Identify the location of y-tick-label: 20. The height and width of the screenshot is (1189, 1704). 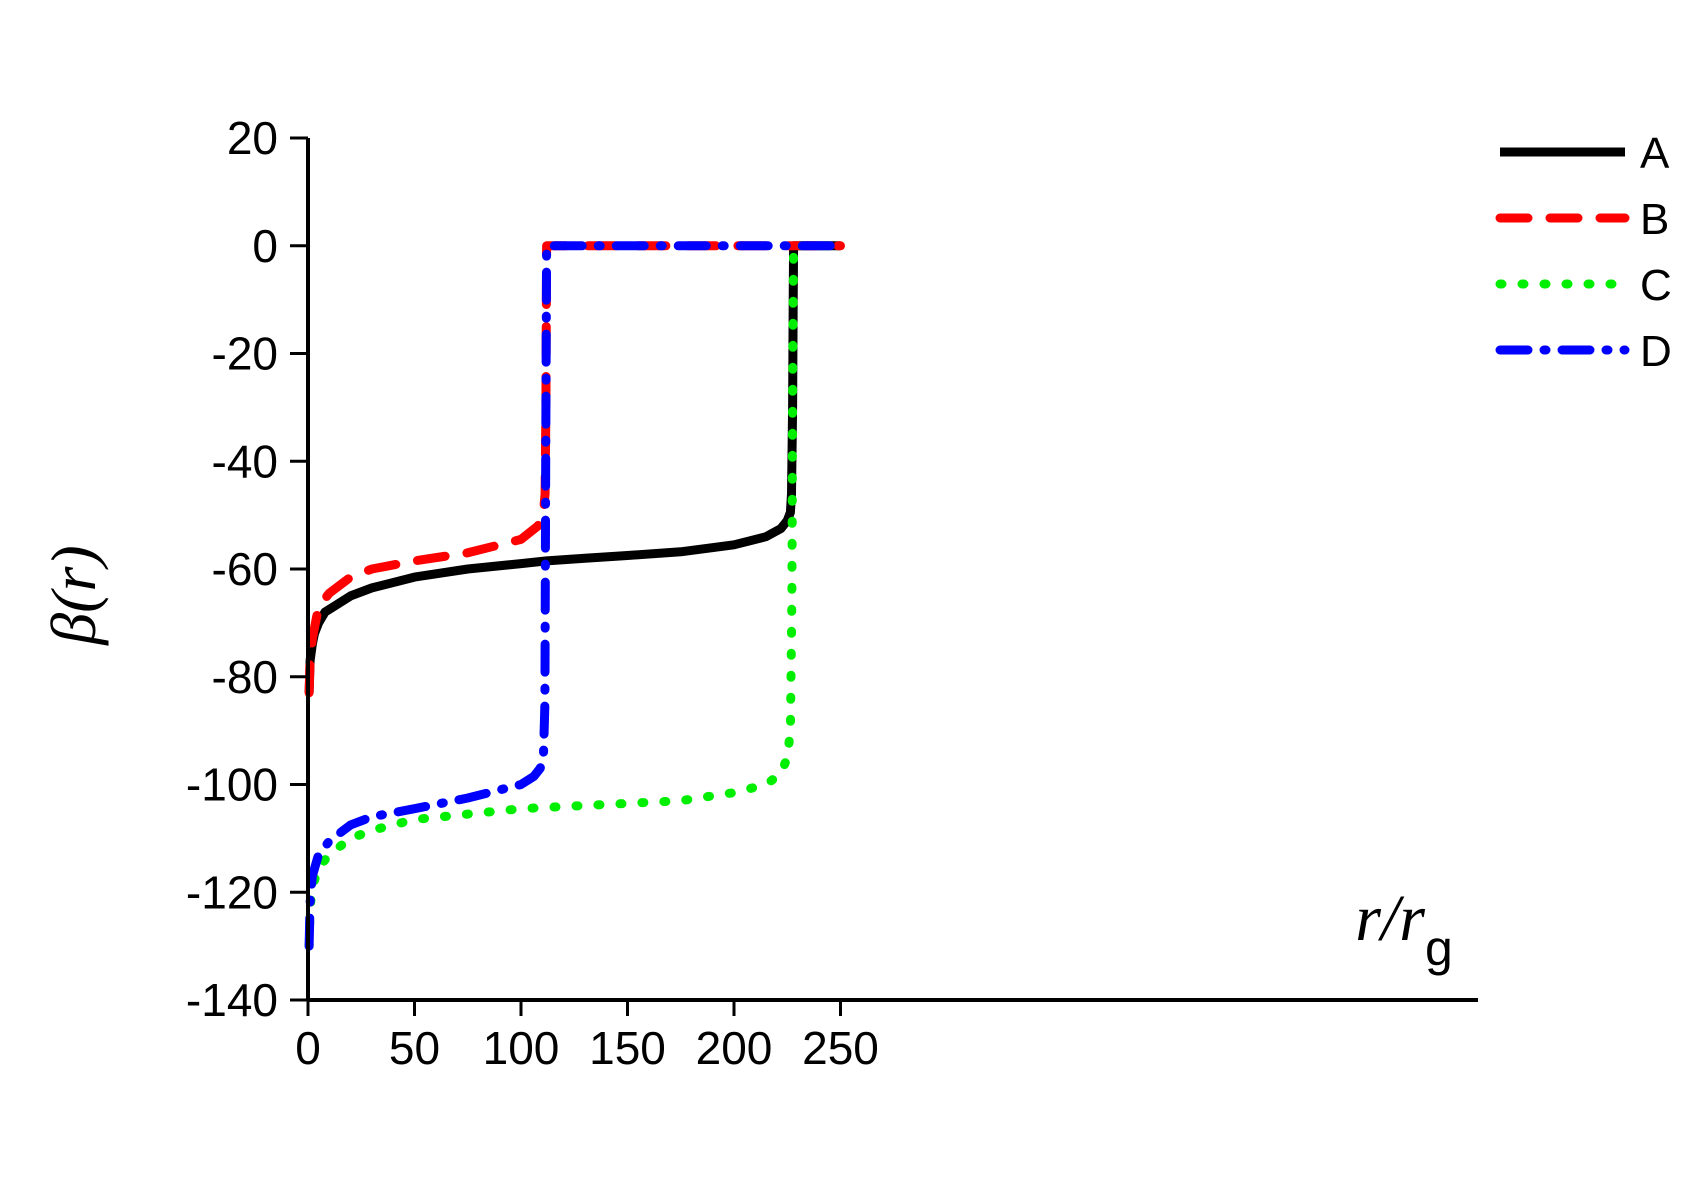
(252, 138).